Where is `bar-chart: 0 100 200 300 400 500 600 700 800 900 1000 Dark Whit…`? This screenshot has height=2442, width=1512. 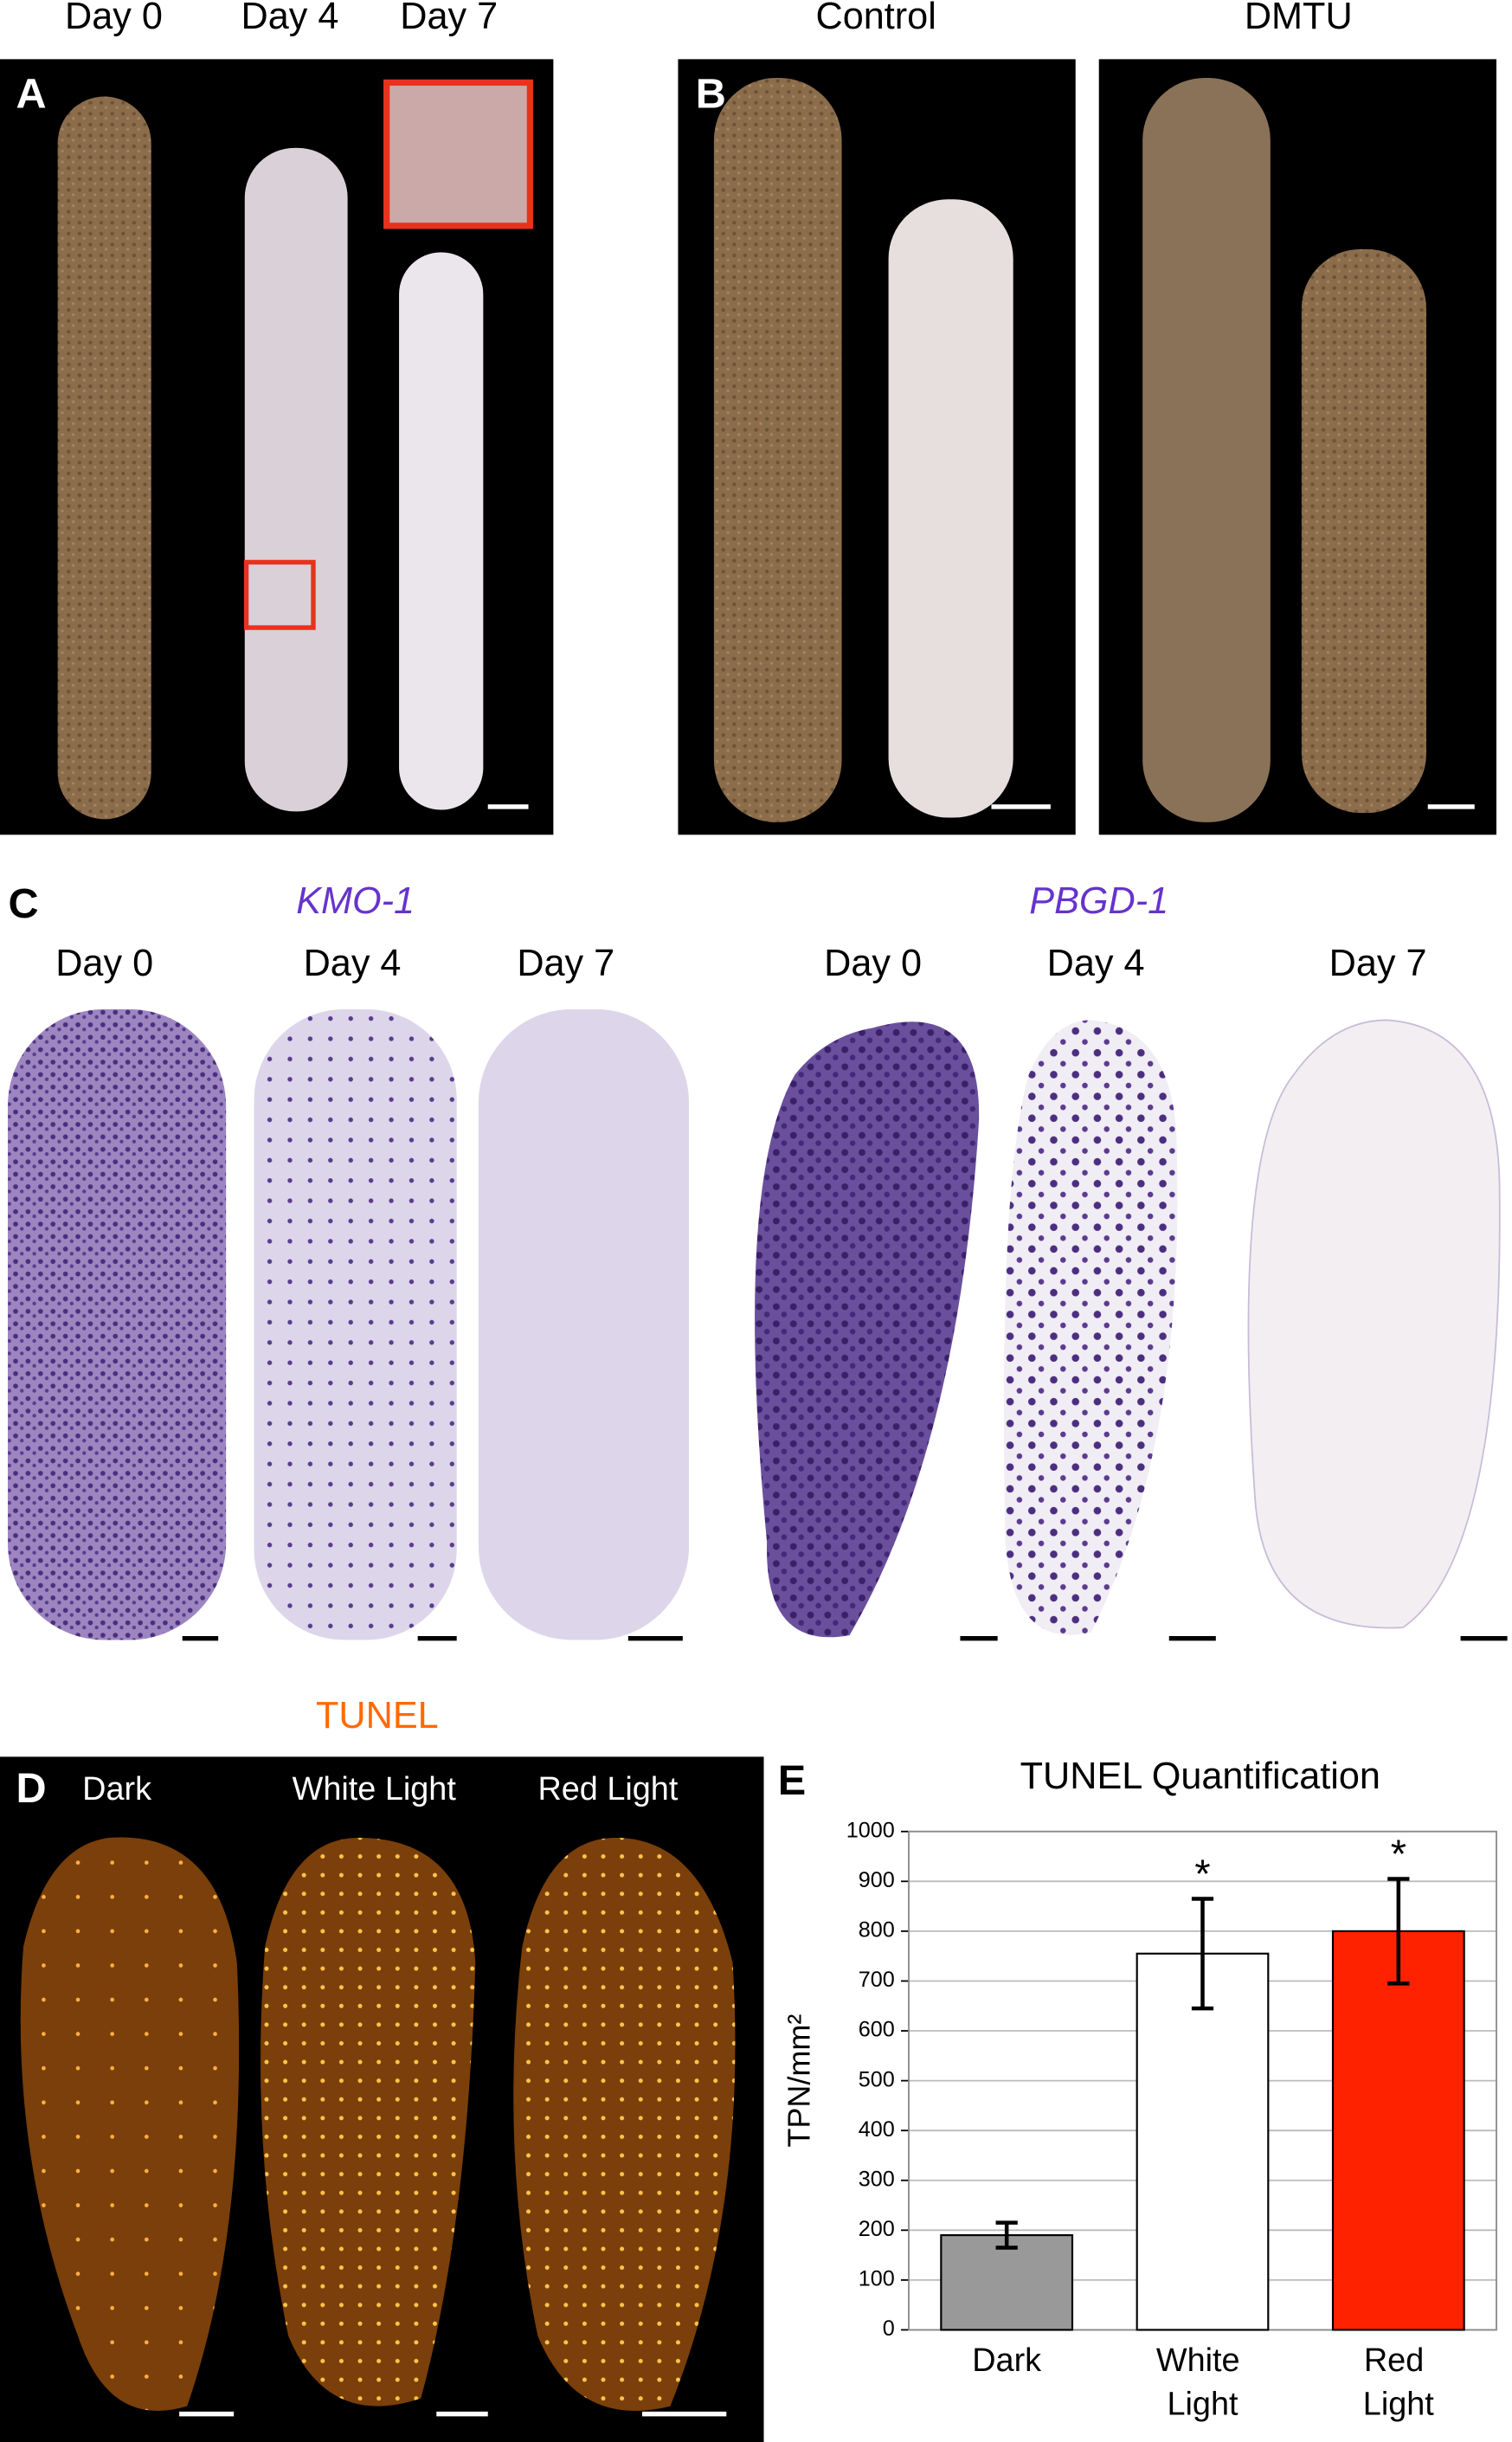 bar-chart: 0 100 200 300 400 500 600 700 800 900 1000 Dark Whit… is located at coordinates (1171, 2120).